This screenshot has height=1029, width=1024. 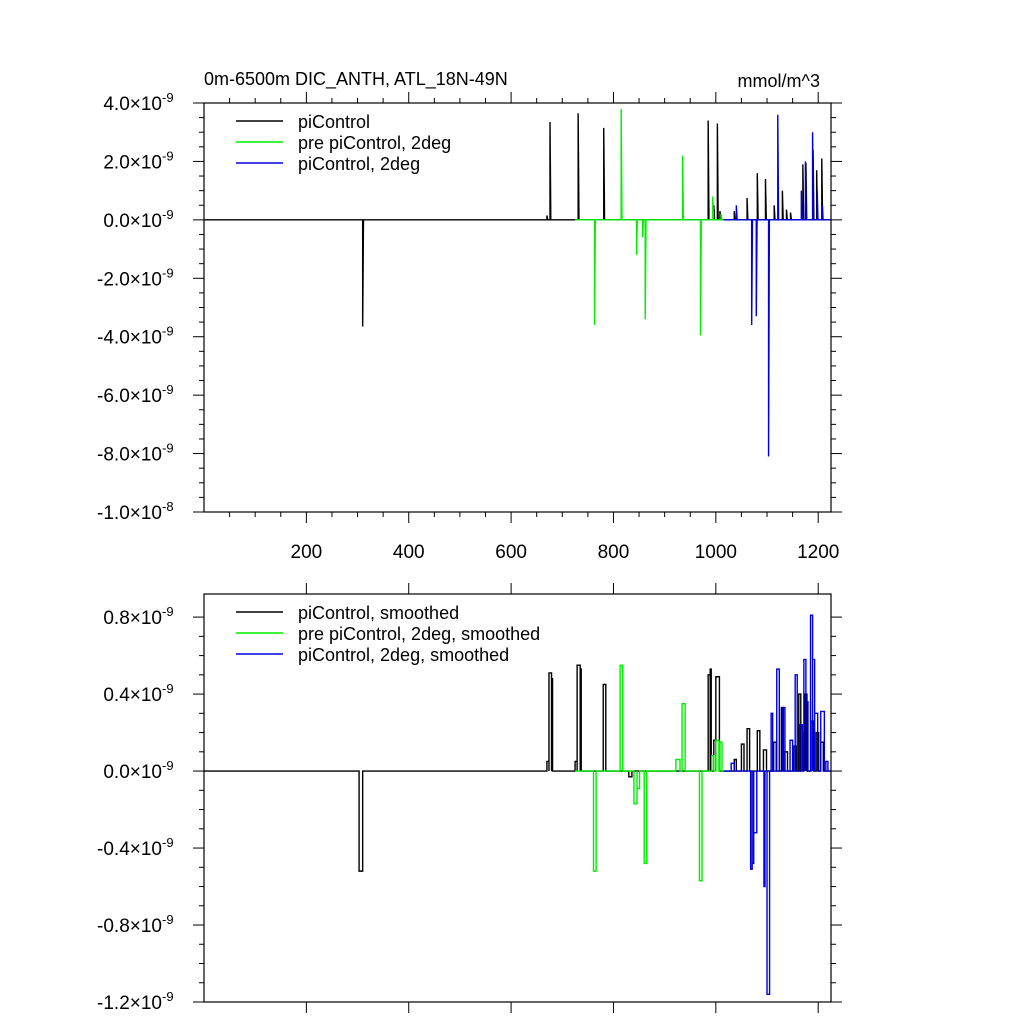 What do you see at coordinates (132, 162) in the screenshot?
I see `top-y-tick-label: 2.0×10` at bounding box center [132, 162].